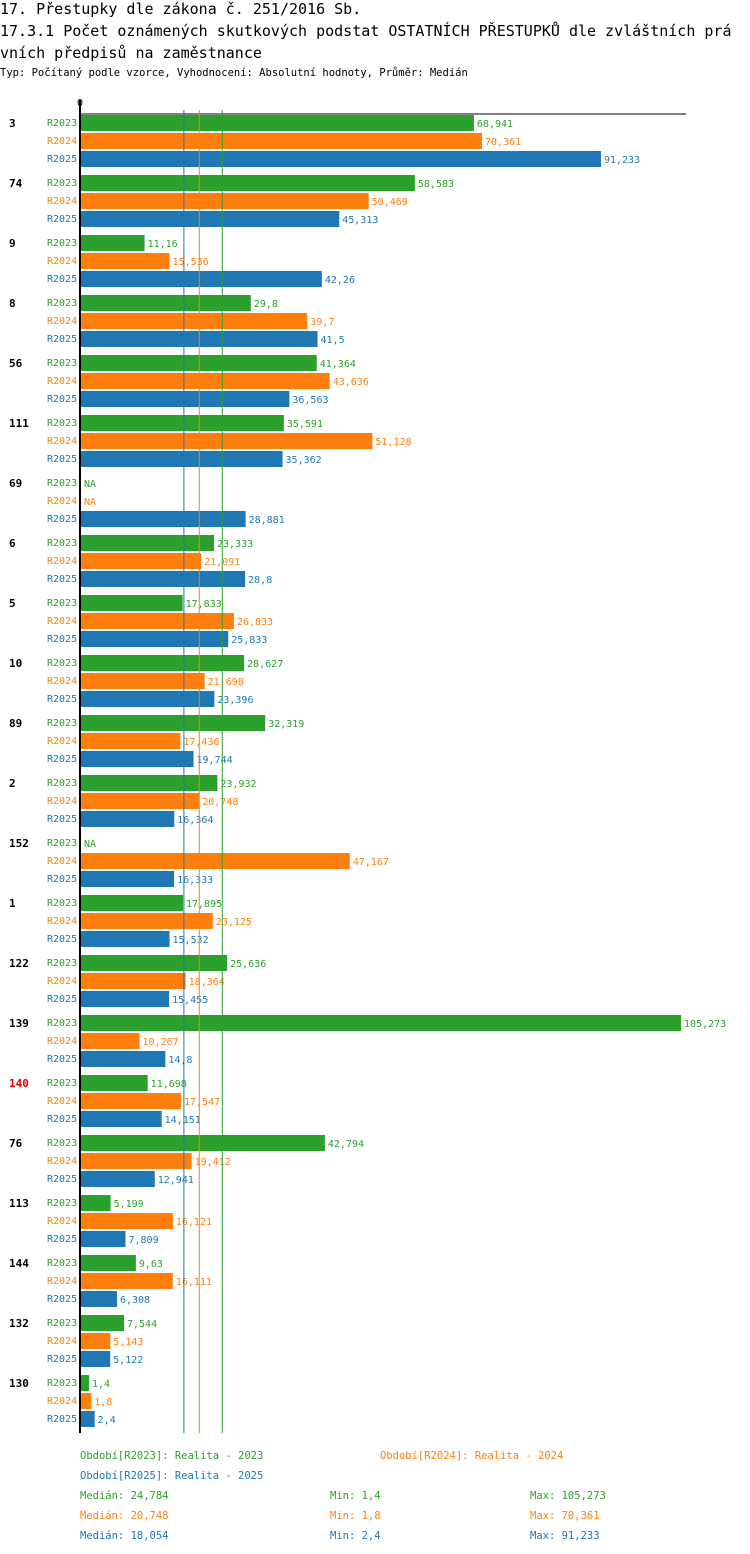  Describe the element at coordinates (338, 364) in the screenshot. I see `data-label: 41,364` at that location.